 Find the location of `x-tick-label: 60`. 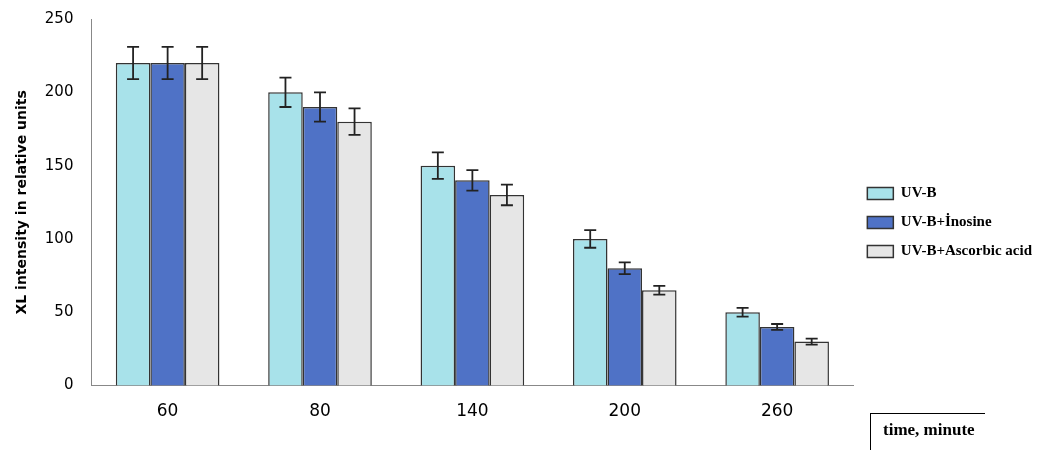

x-tick-label: 60 is located at coordinates (167, 410).